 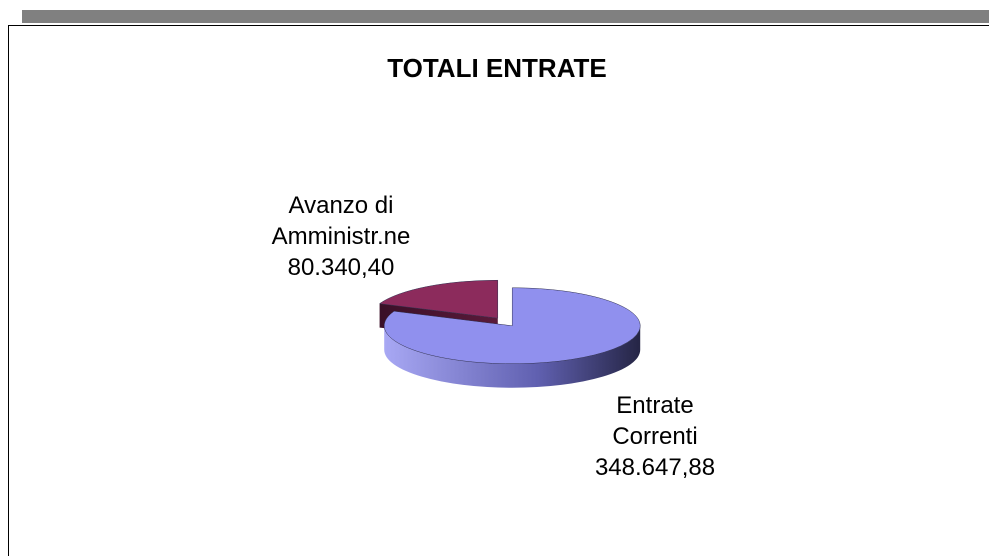 I want to click on slice-label: Avanzo di Amministr.ne 80.340,40, so click(x=341, y=236).